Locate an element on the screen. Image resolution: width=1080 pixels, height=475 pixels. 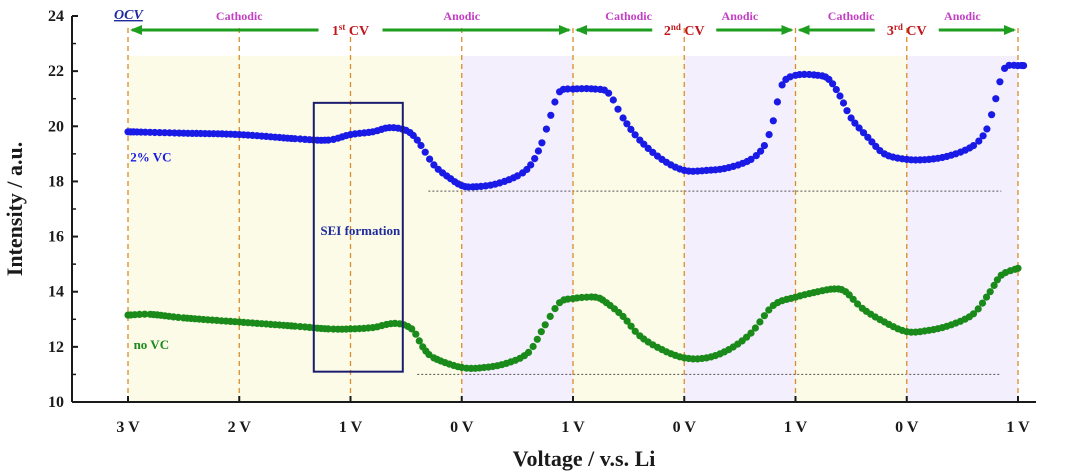
cv-cycle-label-3: 3rd CV is located at coordinates (907, 30).